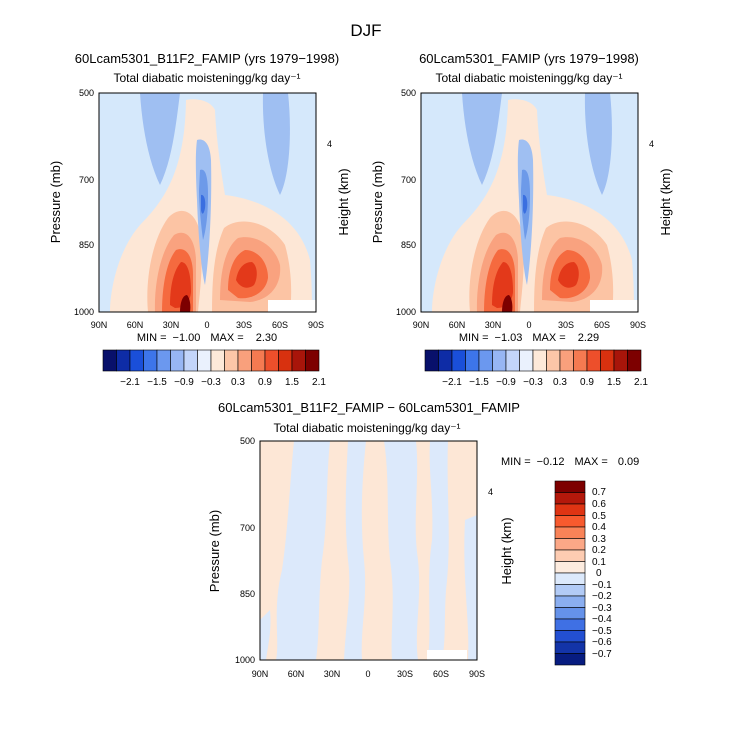 This screenshot has width=733, height=752. I want to click on panel-2-subtitle: Total diabatic moisteningg/kg day⁻¹, so click(528, 78).